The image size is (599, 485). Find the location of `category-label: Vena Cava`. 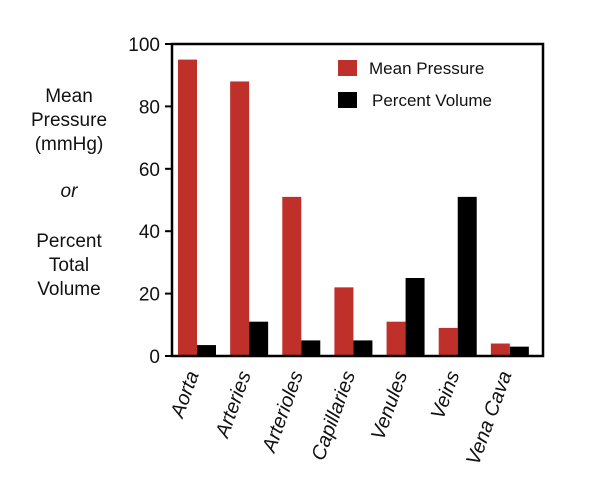

category-label: Vena Cava is located at coordinates (489, 418).